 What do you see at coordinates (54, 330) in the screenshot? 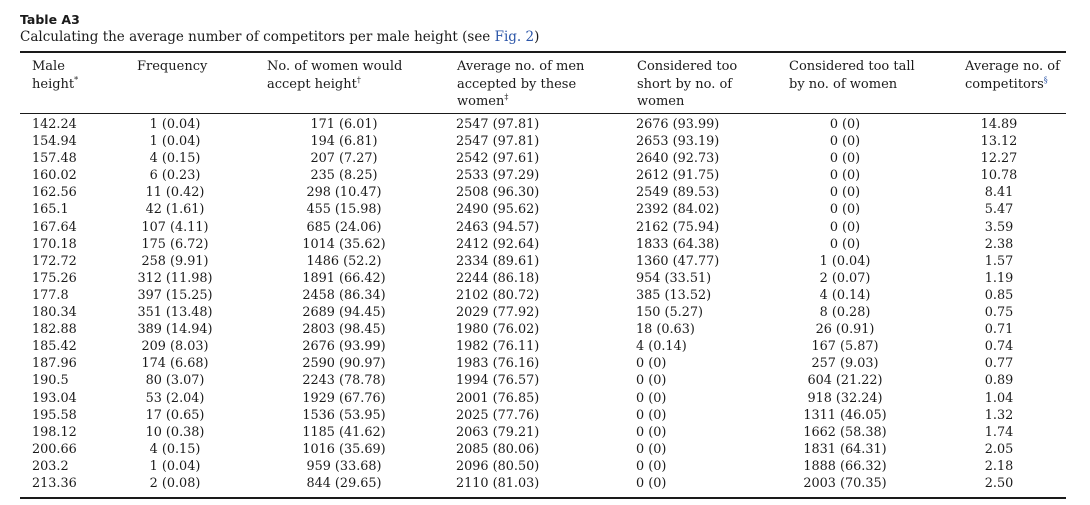
I see `table-cell: 182.88` at bounding box center [54, 330].